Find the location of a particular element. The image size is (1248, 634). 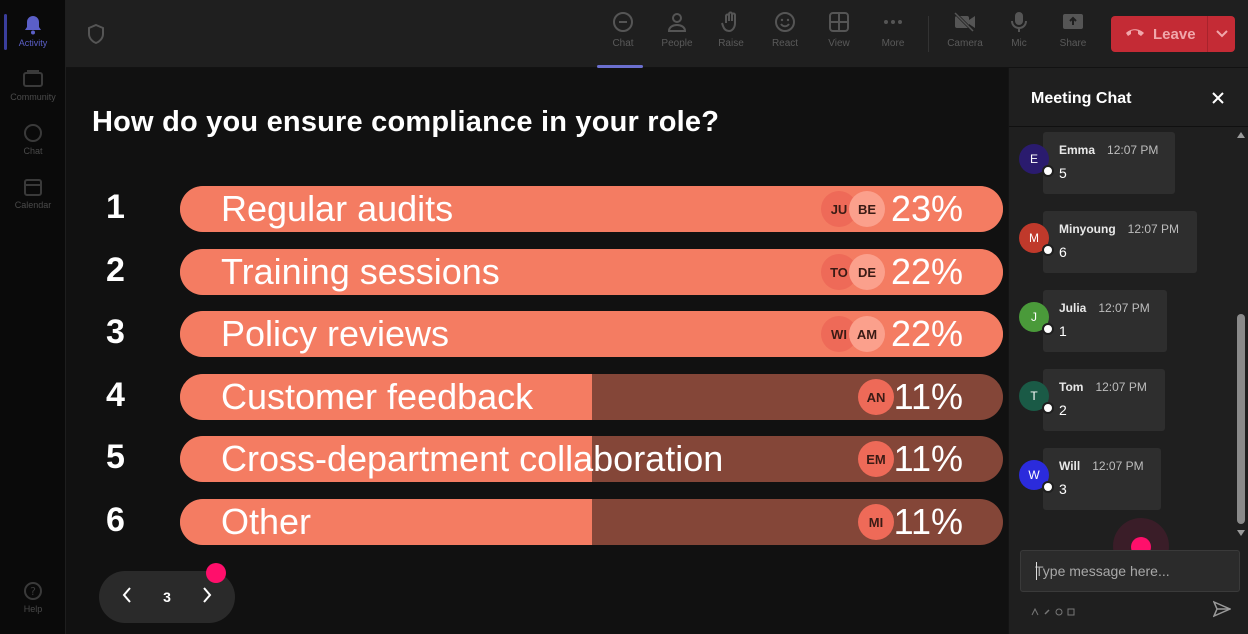

leave-label: Leave is located at coordinates (1174, 34).